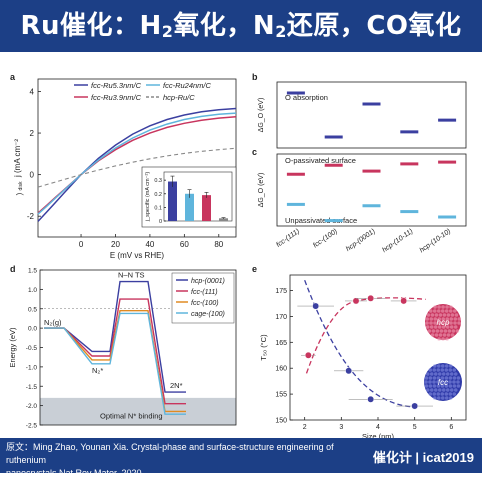  What do you see at coordinates (306, 97) in the screenshot?
I see `panel-b-title: O absorption` at bounding box center [306, 97].